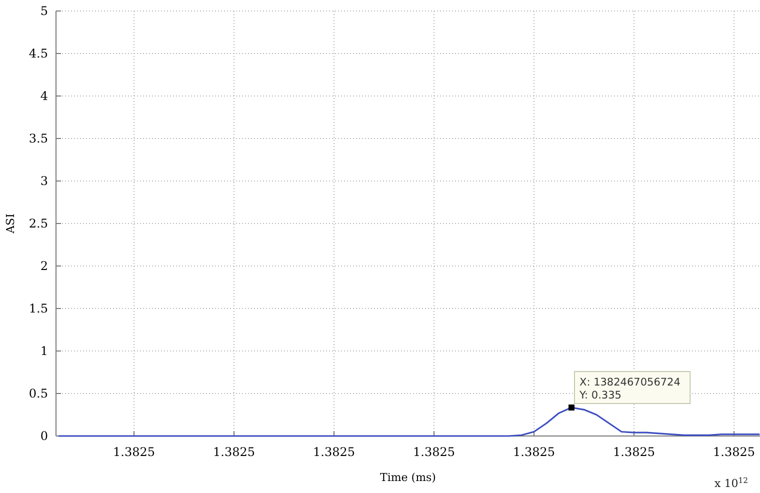 This screenshot has width=760, height=493. What do you see at coordinates (38, 309) in the screenshot?
I see `y-tick-label: 1.5` at bounding box center [38, 309].